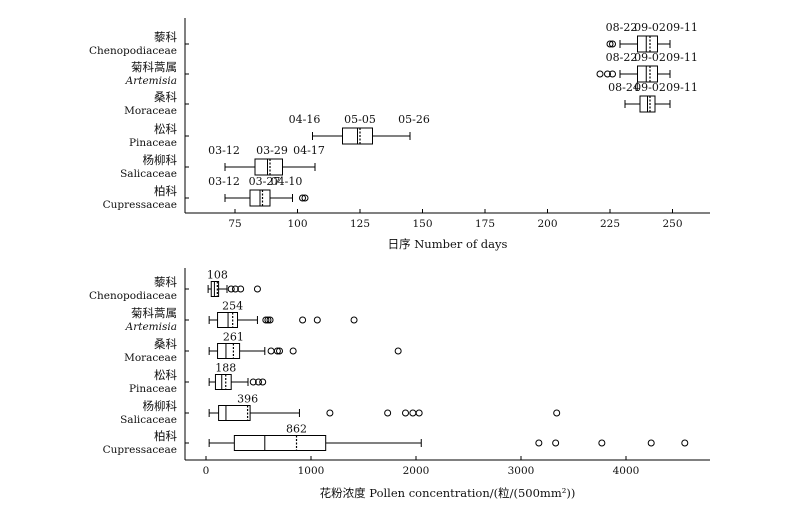  Describe the element at coordinates (148, 174) in the screenshot. I see `category-label-en: Salicaceae` at that location.